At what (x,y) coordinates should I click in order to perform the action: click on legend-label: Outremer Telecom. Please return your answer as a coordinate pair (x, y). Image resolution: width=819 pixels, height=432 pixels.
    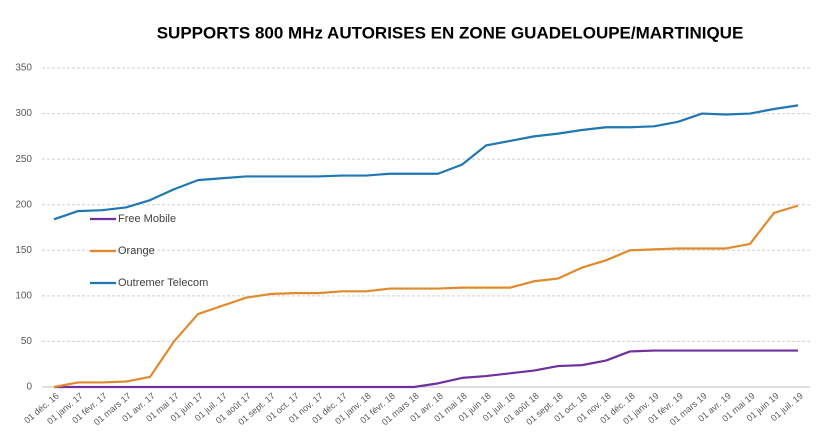
    Looking at the image, I should click on (163, 283).